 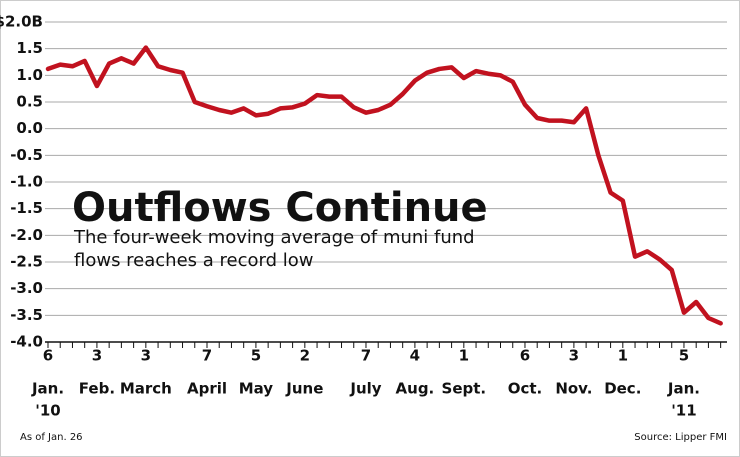 What do you see at coordinates (26, 262) in the screenshot?
I see `y-tick-label: -2.5` at bounding box center [26, 262].